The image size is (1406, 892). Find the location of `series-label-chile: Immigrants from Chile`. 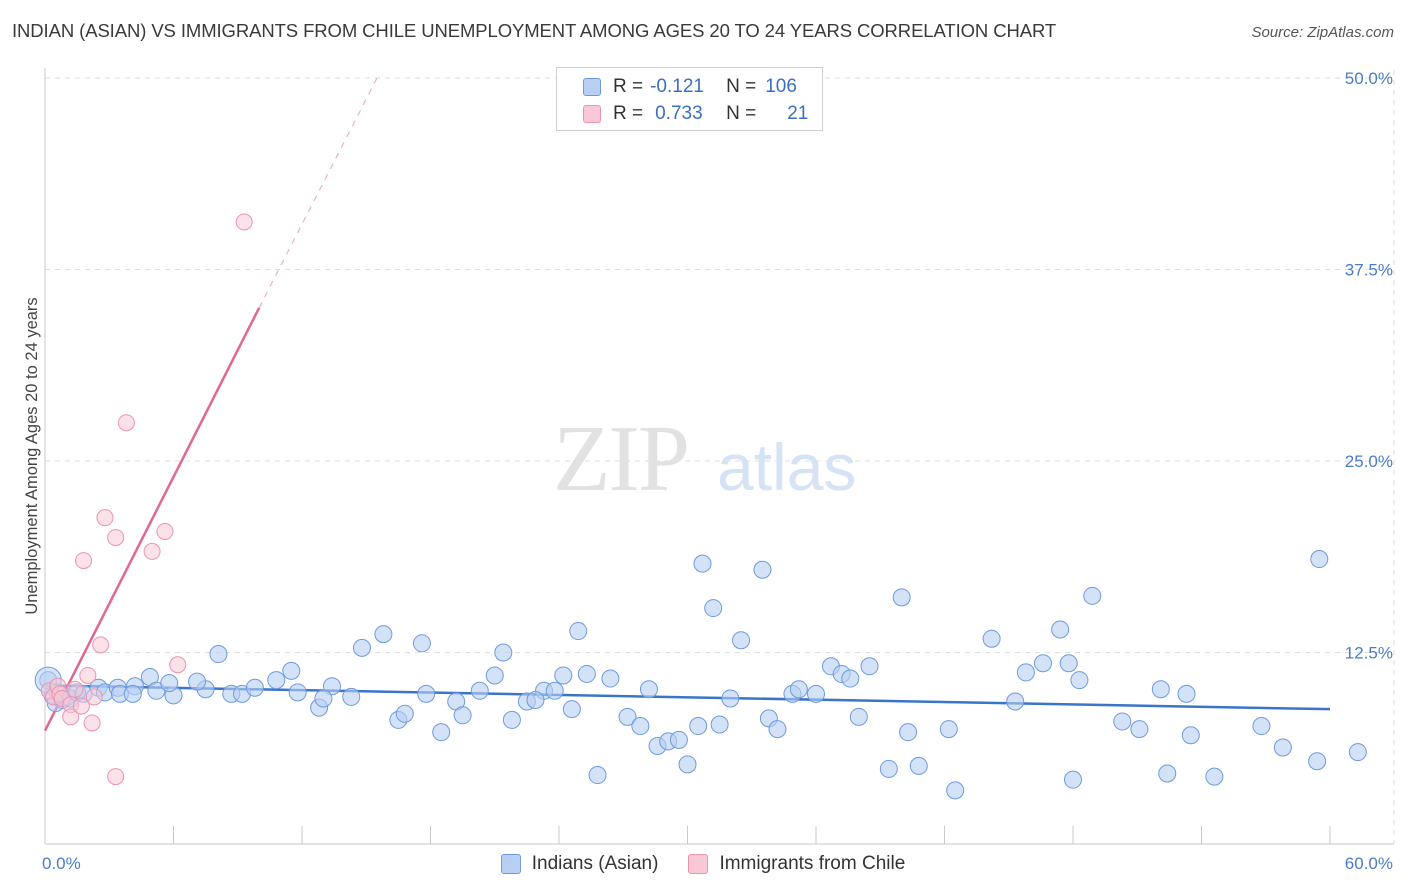

series-label-chile: Immigrants from Chile is located at coordinates (812, 863).